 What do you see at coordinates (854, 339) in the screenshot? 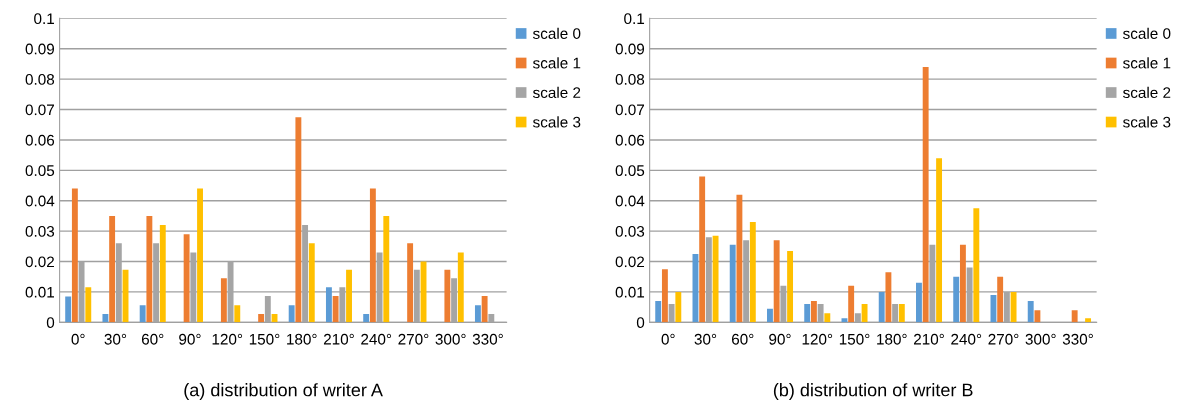
I see `x-tick-label: 150°` at bounding box center [854, 339].